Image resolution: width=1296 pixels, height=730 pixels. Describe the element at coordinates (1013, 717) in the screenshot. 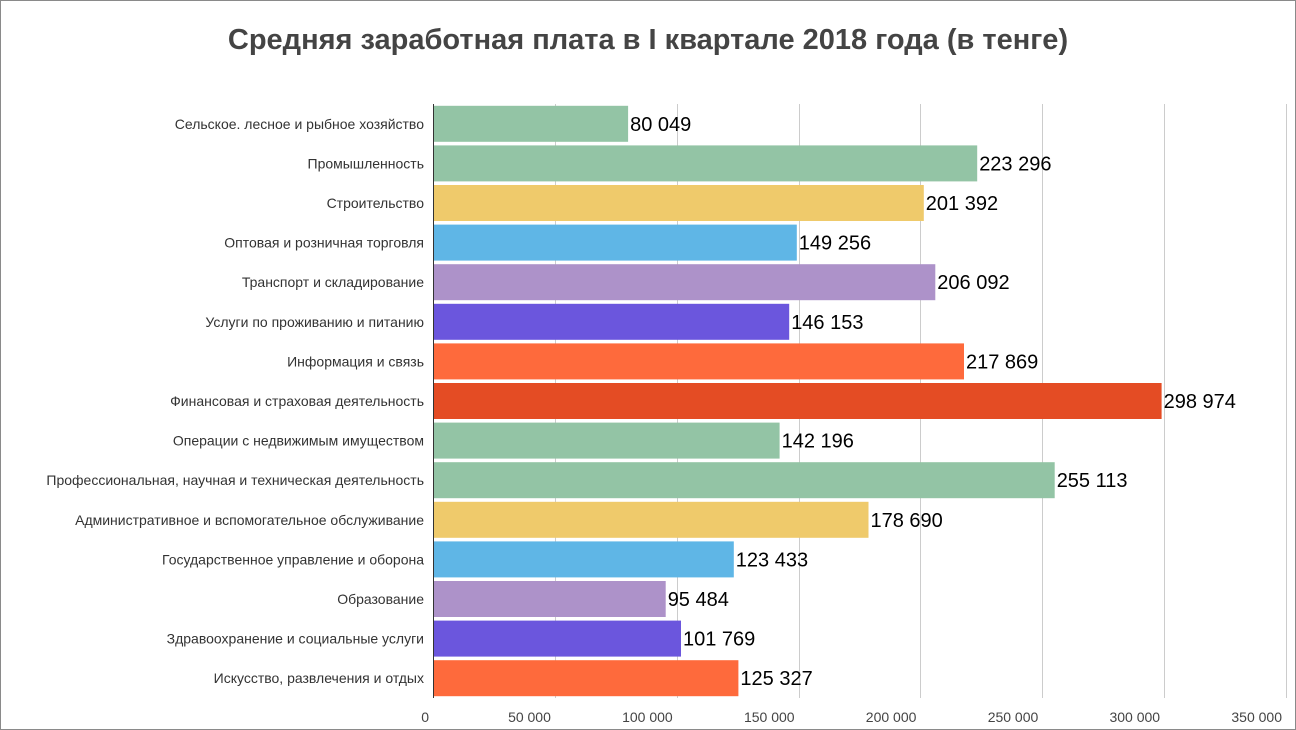

I see `tick-label: 250 000` at that location.